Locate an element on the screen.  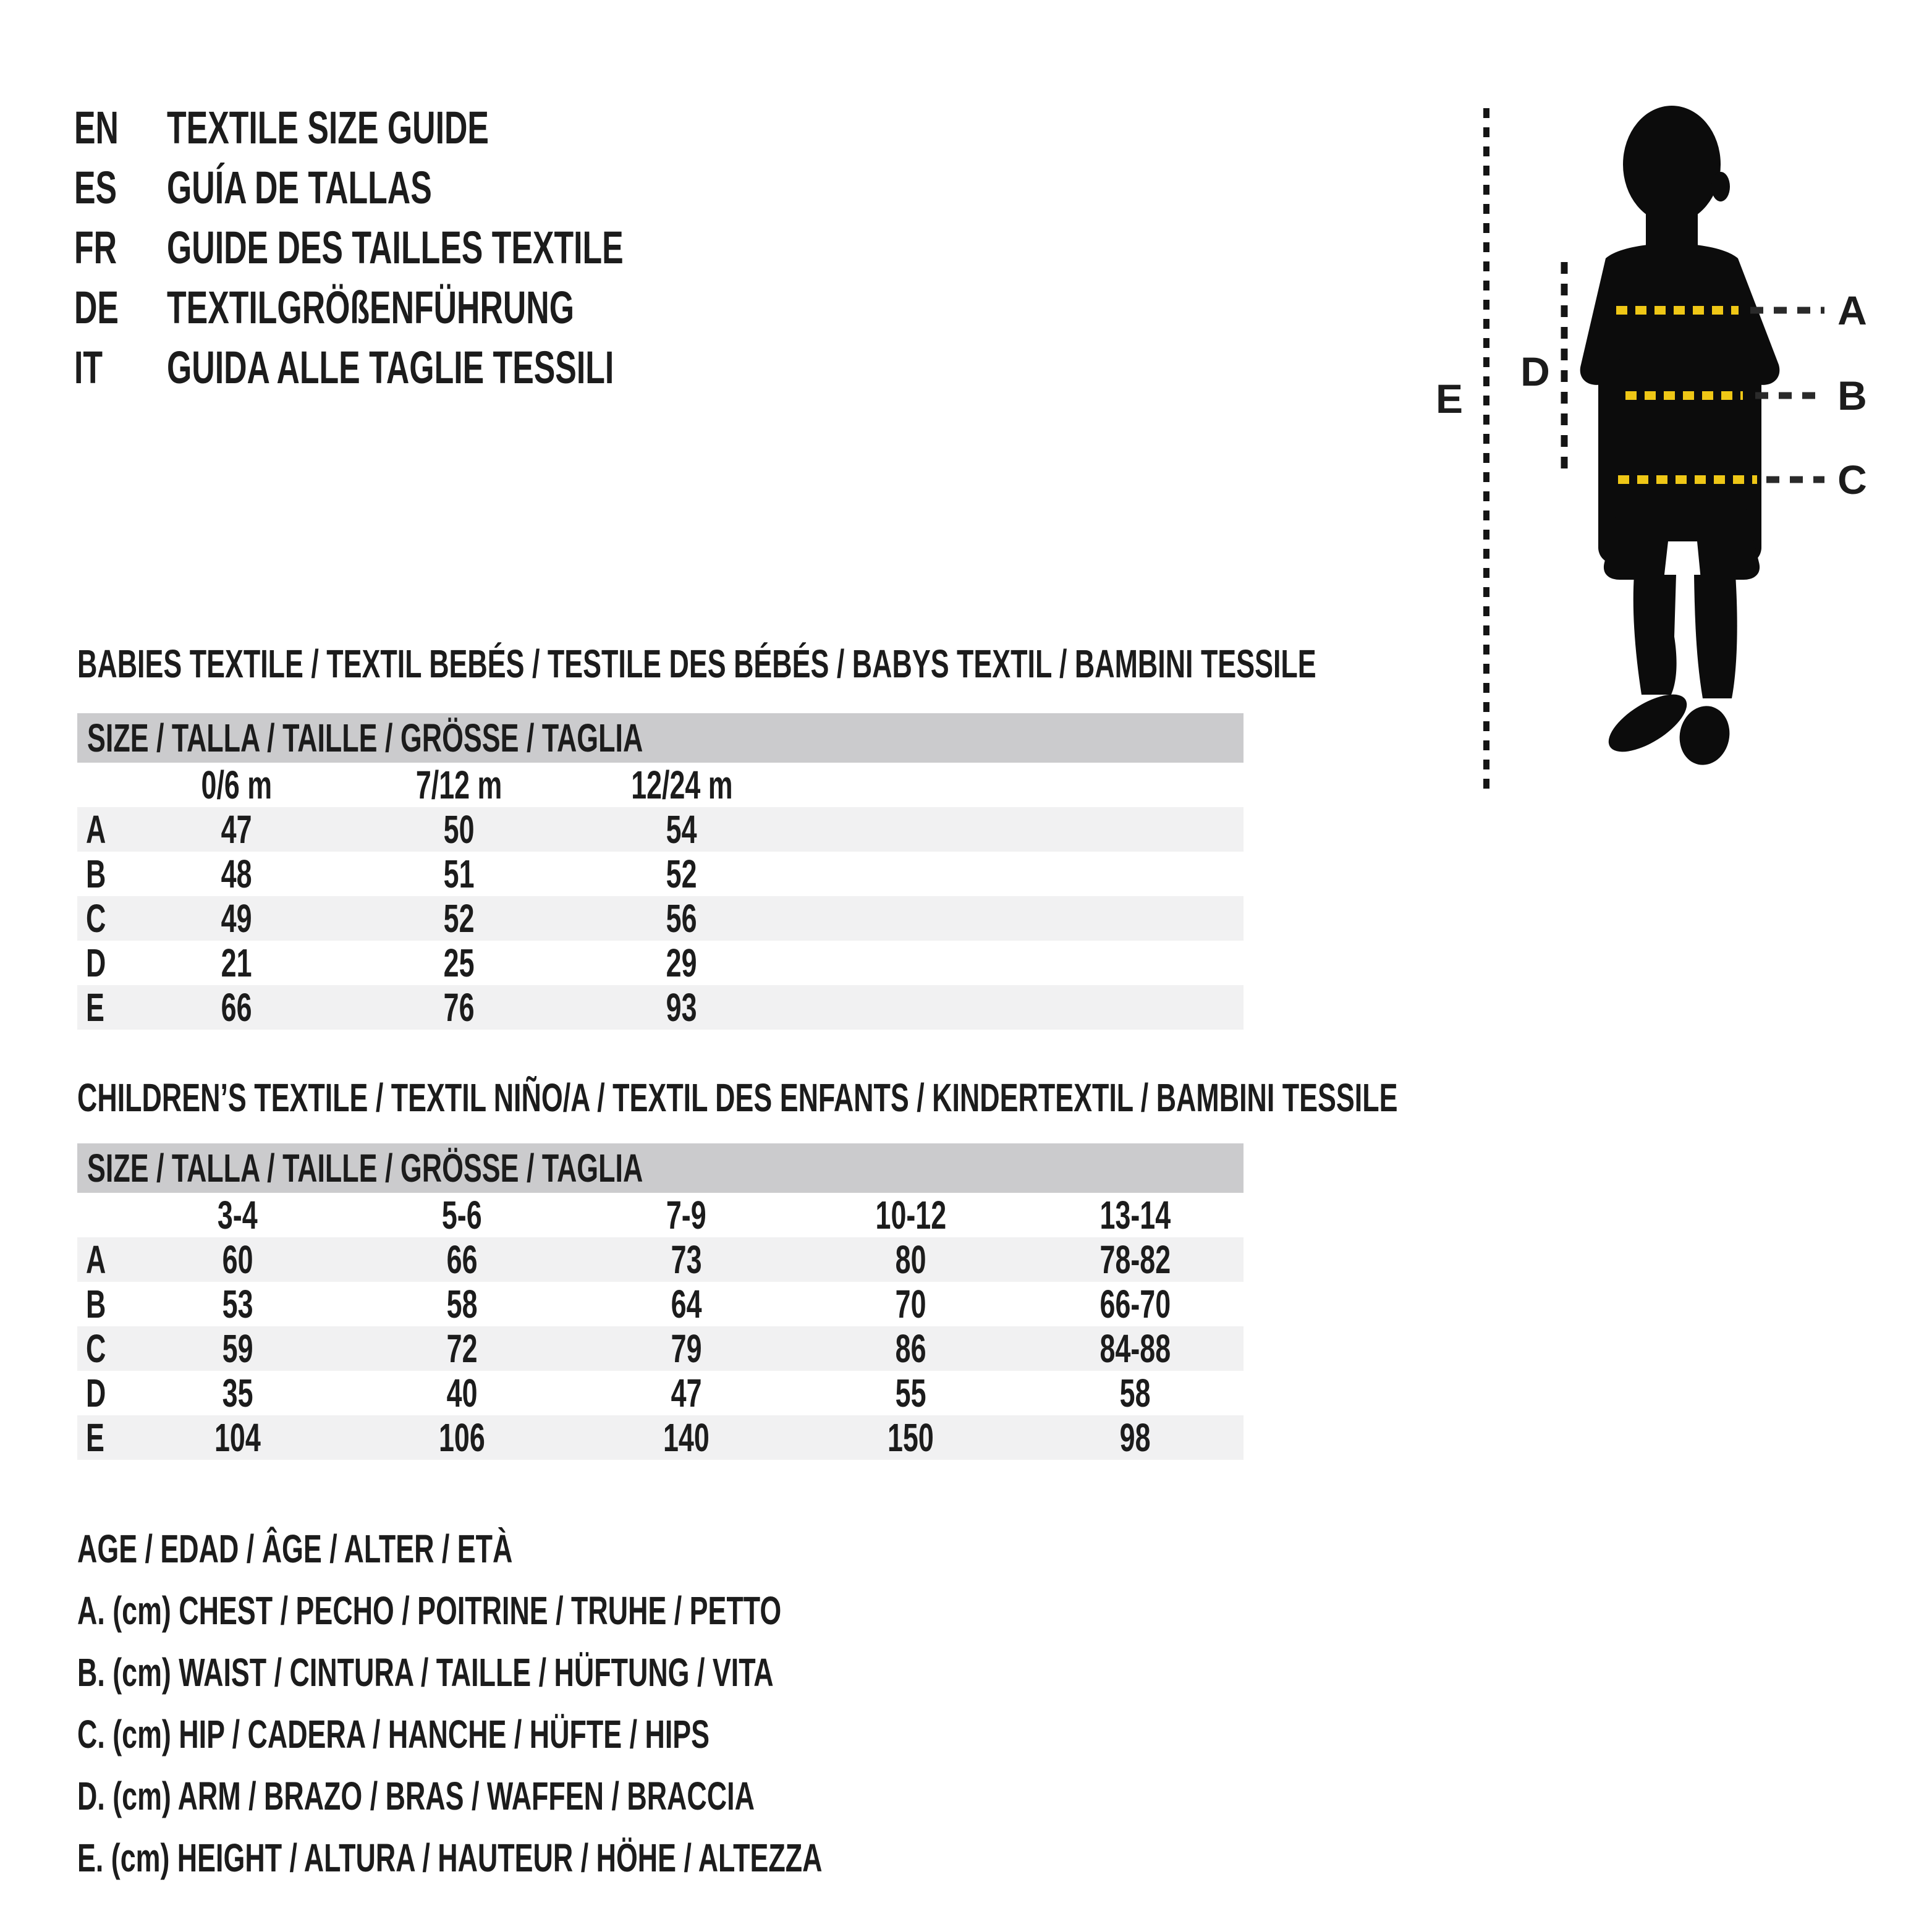
language-title: GUIDE DES TAILLES TEXTILE is located at coordinates (395, 247).